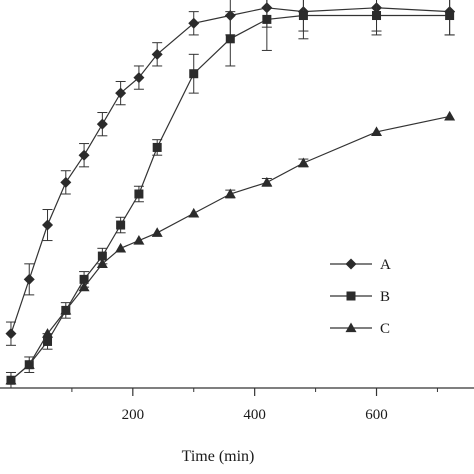 Image resolution: width=474 pixels, height=474 pixels. I want to click on x-tick-label: 400, so click(254, 415).